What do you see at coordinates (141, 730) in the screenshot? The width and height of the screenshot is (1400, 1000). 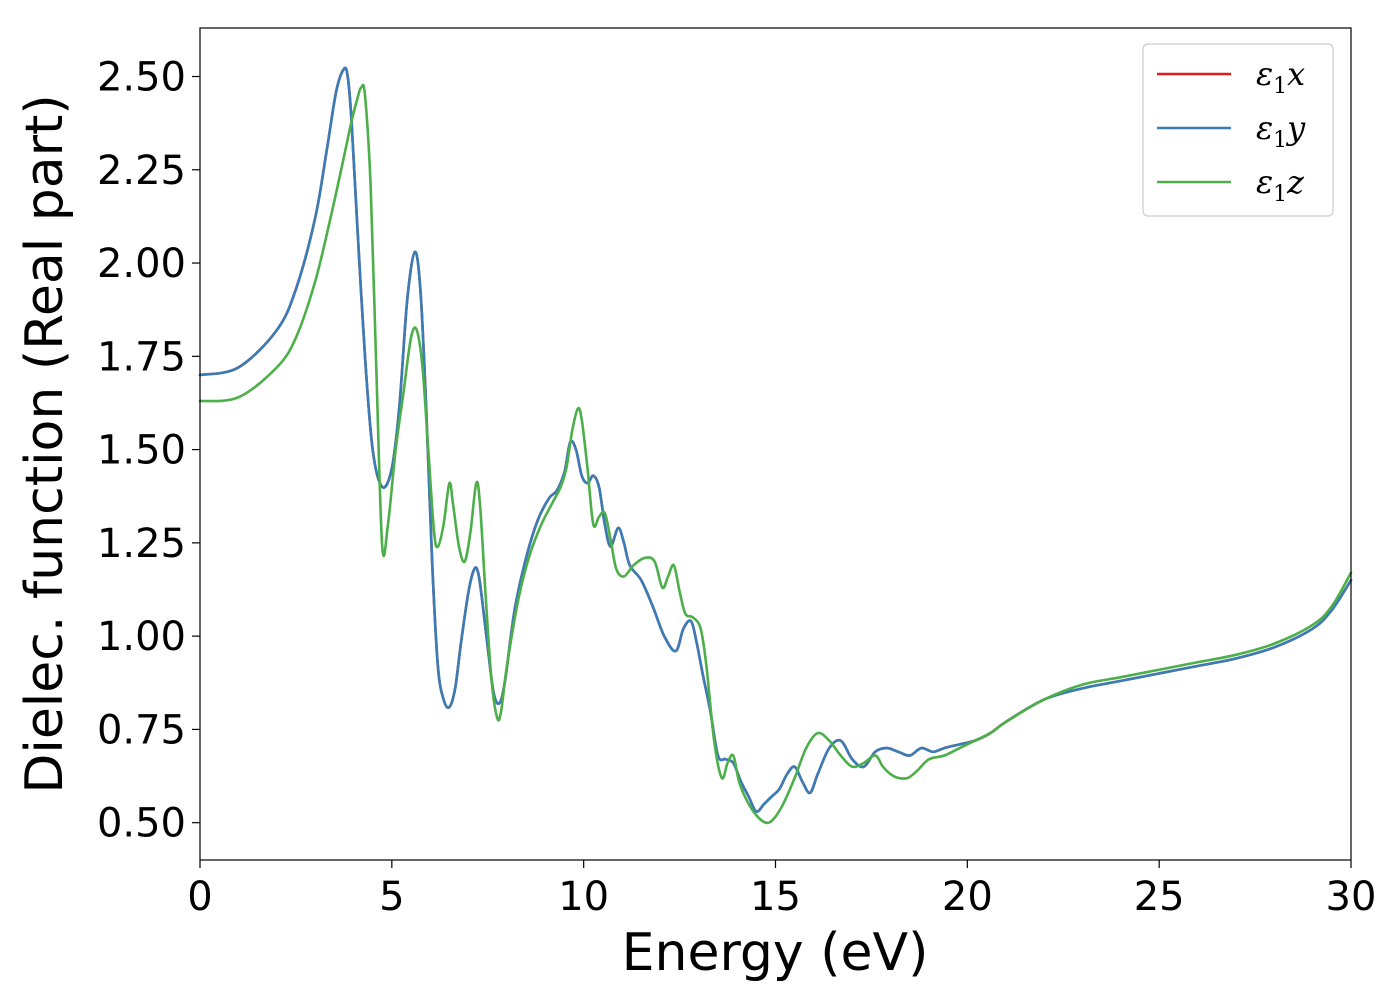 I see `y-tick-label: 0.75` at bounding box center [141, 730].